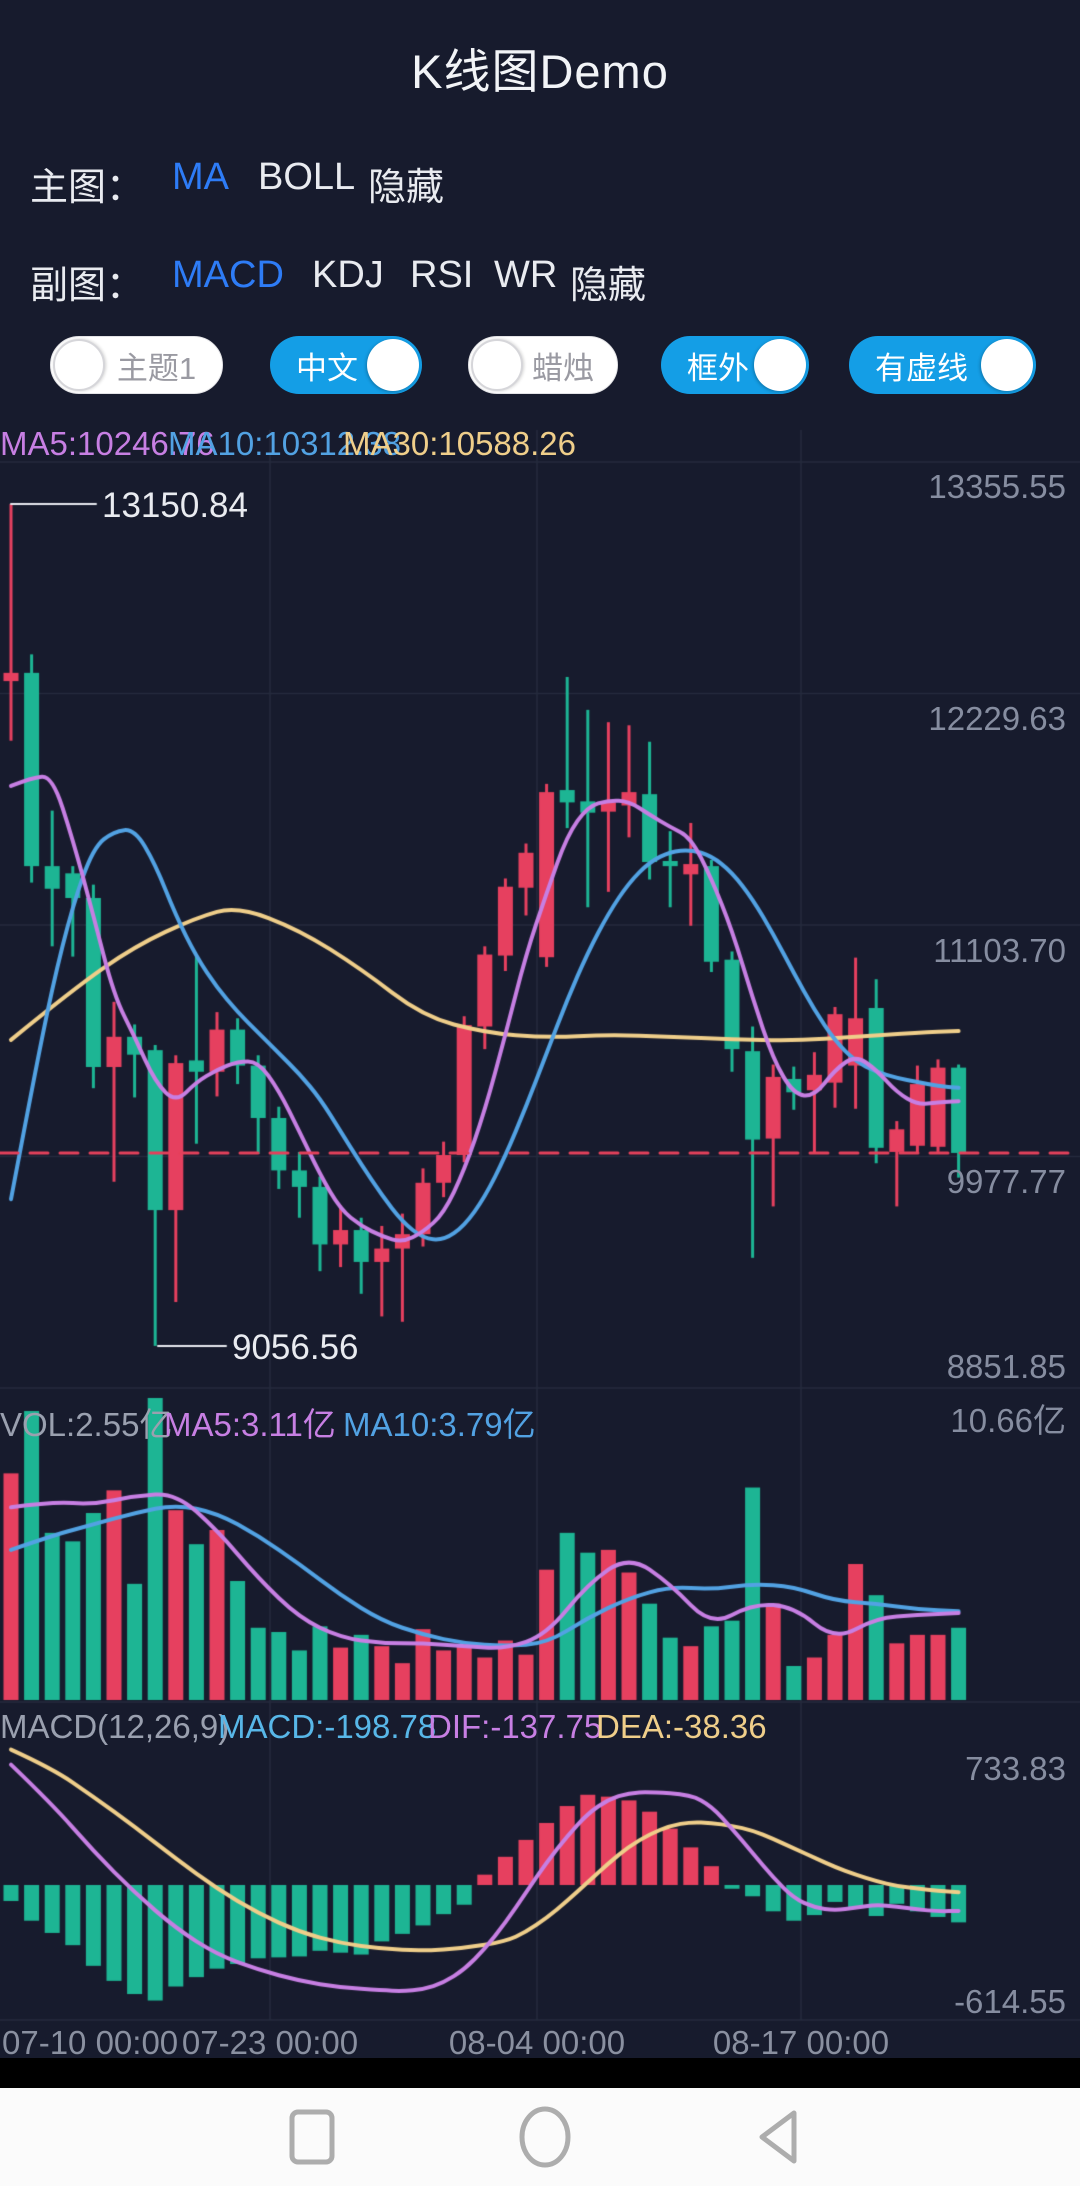 The width and height of the screenshot is (1080, 2186). I want to click on vol-ma5-label: MA5:3.11亿, so click(250, 1424).